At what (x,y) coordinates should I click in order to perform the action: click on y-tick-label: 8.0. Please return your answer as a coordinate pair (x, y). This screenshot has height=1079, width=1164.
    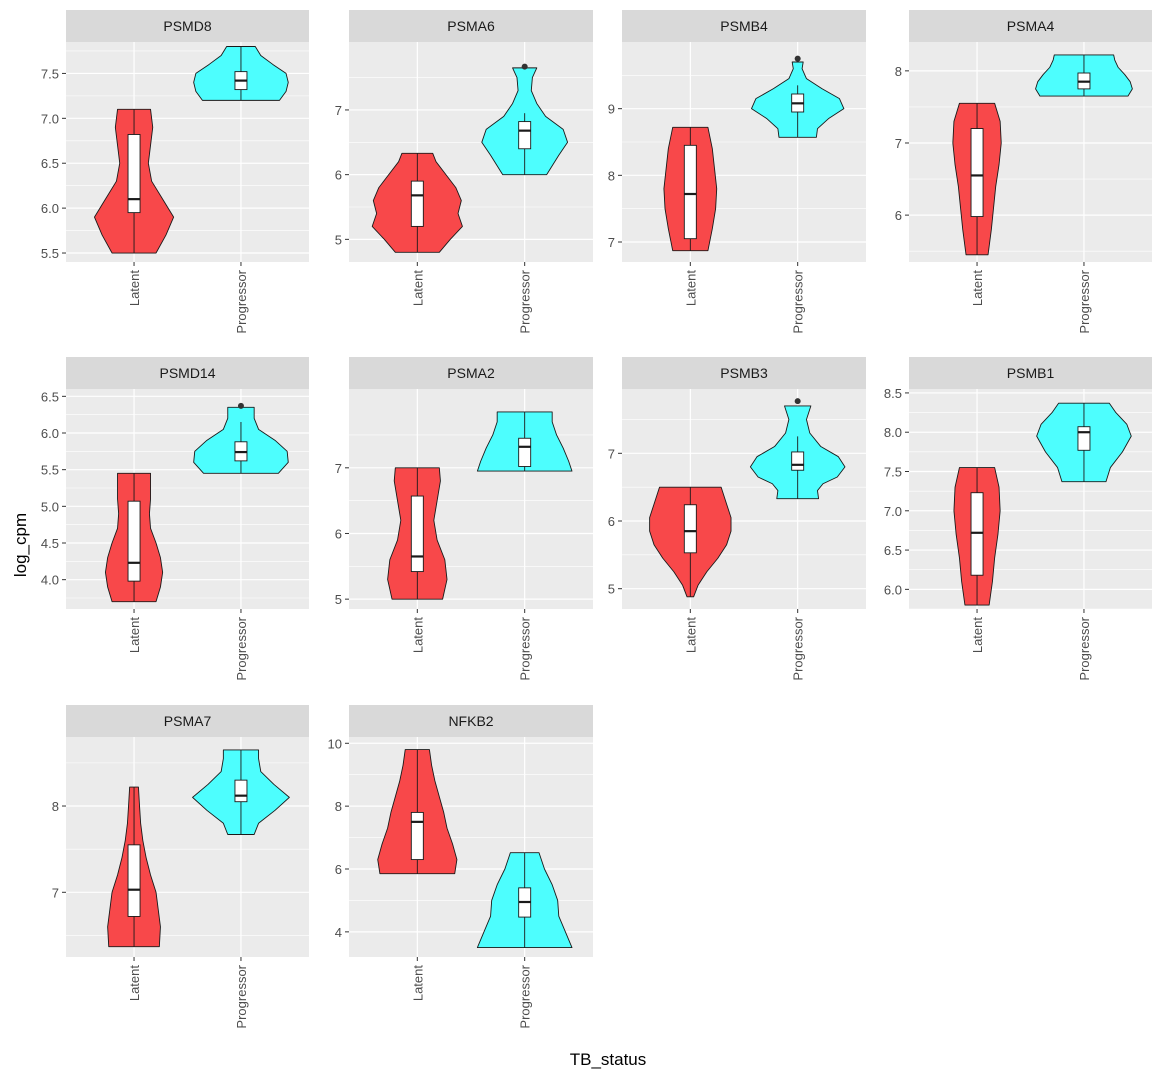
    Looking at the image, I should click on (893, 432).